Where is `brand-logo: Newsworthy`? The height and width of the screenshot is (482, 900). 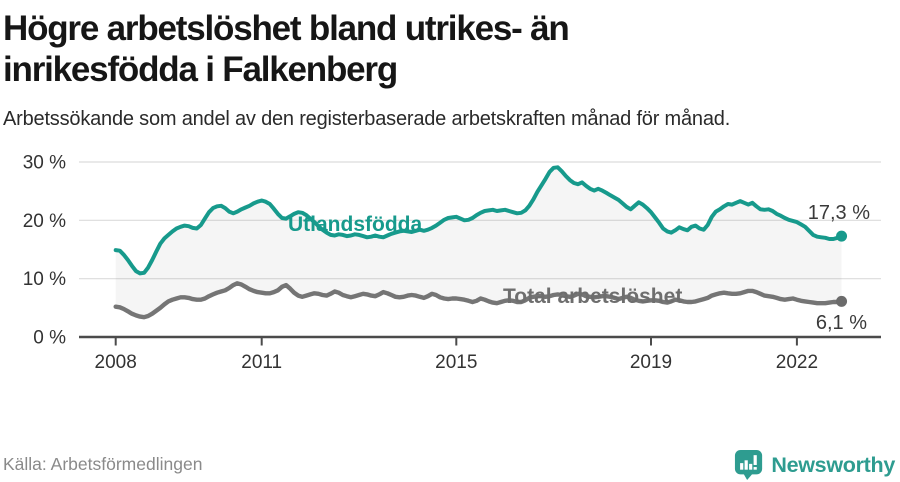 brand-logo: Newsworthy is located at coordinates (814, 465).